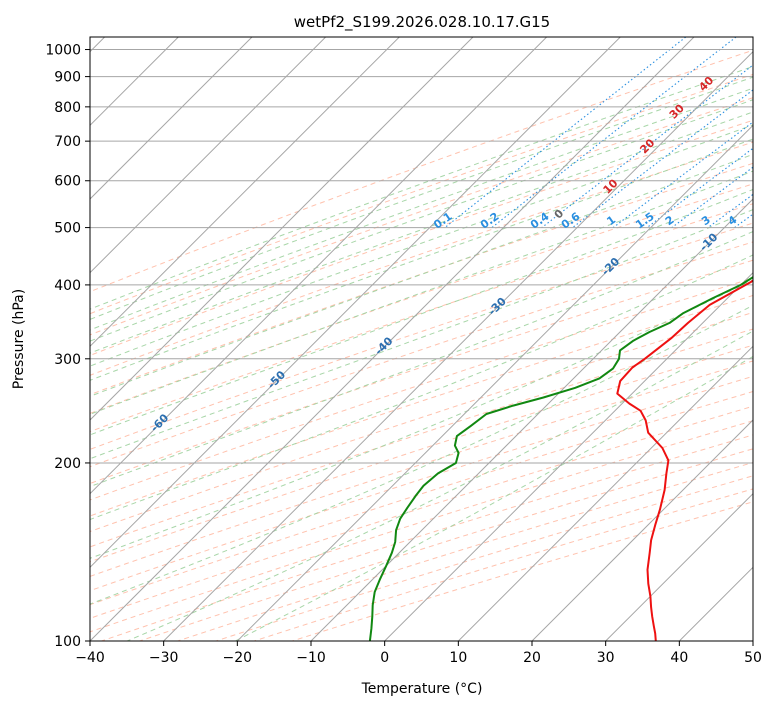  I want to click on x-tick-label: −40, so click(90, 658).